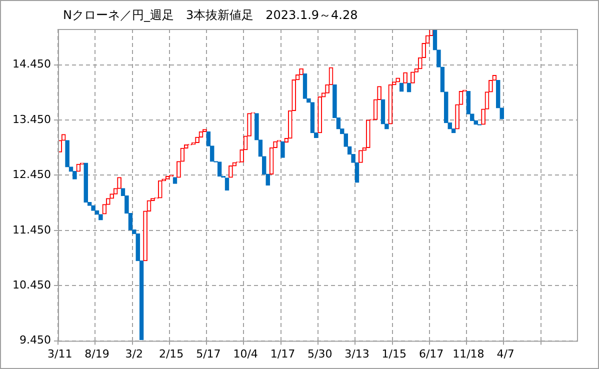 This screenshot has width=599, height=369. Describe the element at coordinates (171, 353) in the screenshot. I see `x-tick-label: 2/15` at that location.